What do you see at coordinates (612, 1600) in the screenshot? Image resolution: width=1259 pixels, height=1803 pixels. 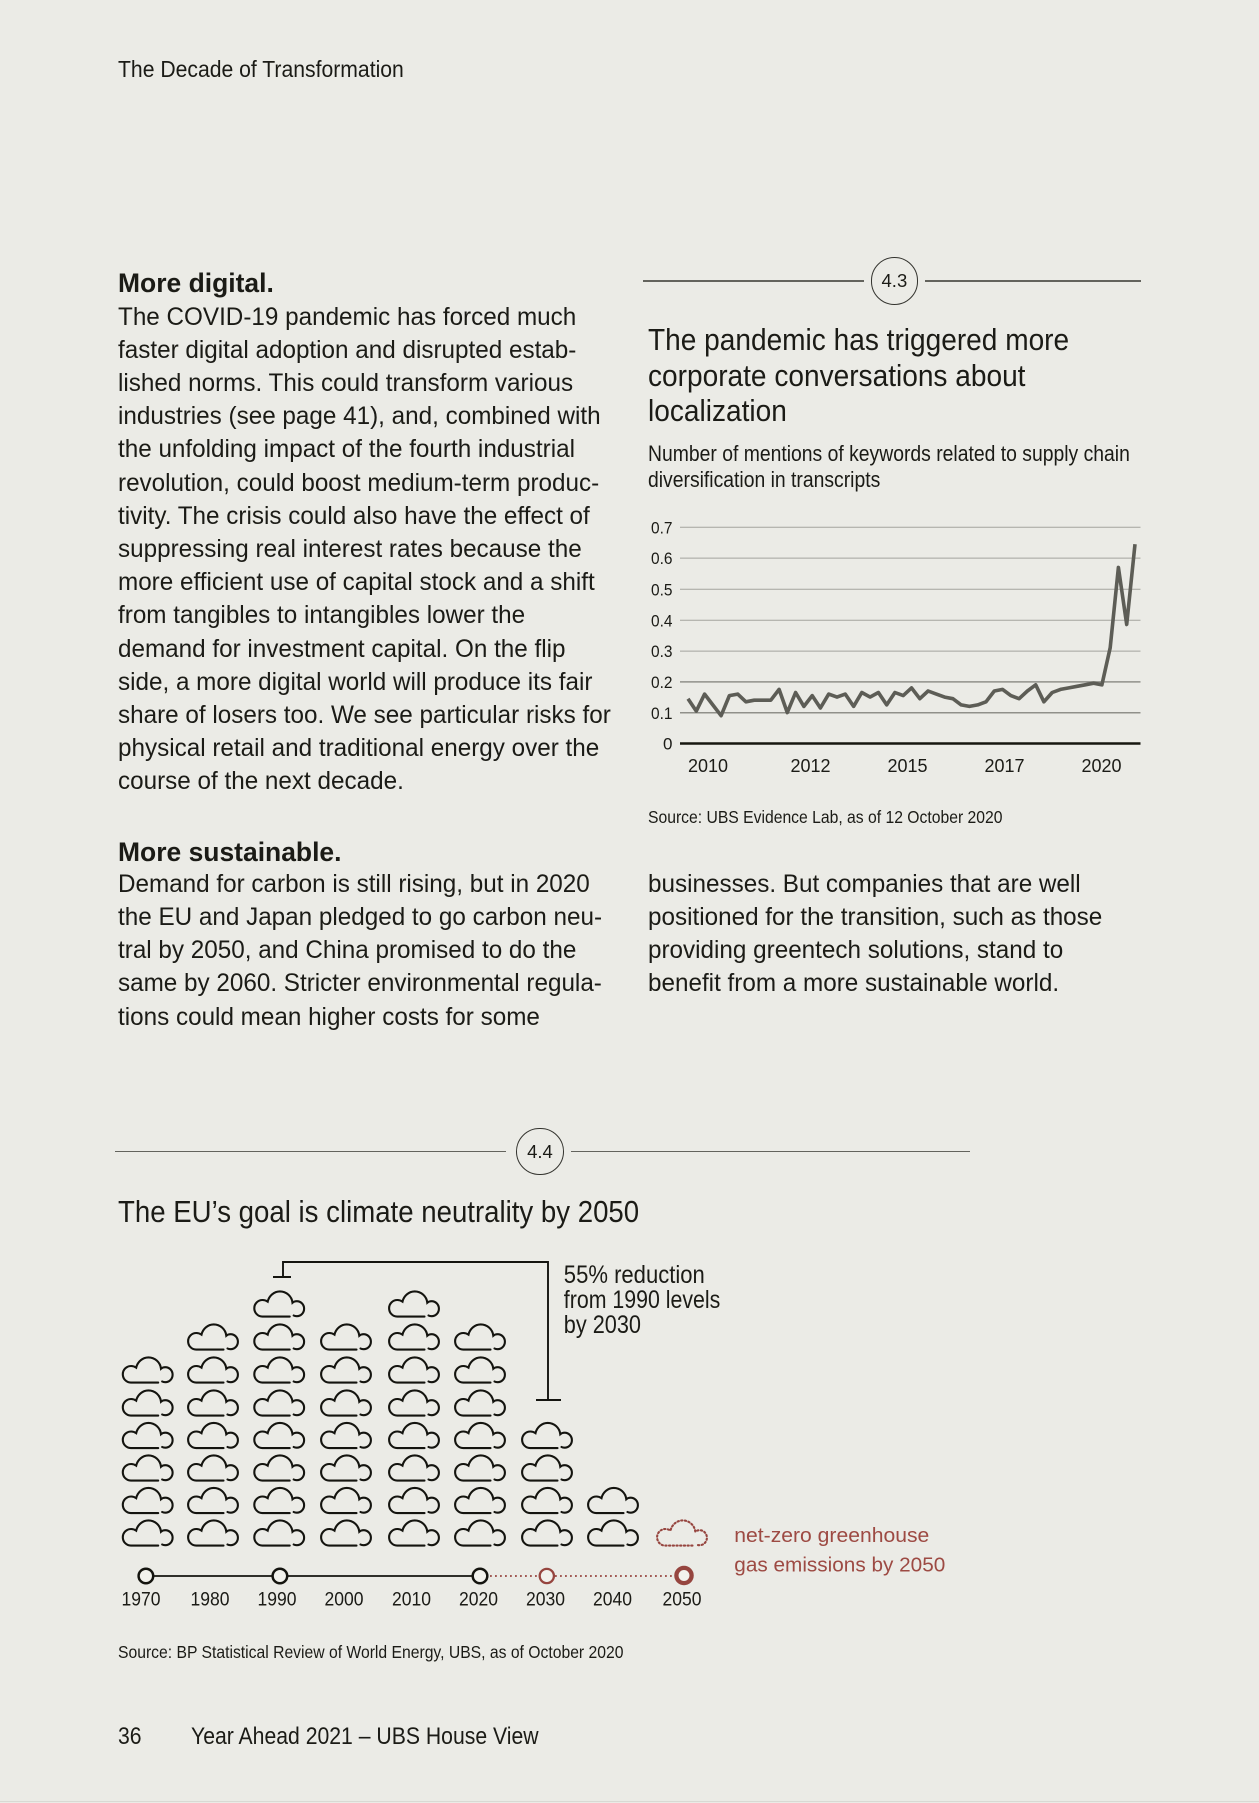 I see `svg-text: 2040` at bounding box center [612, 1600].